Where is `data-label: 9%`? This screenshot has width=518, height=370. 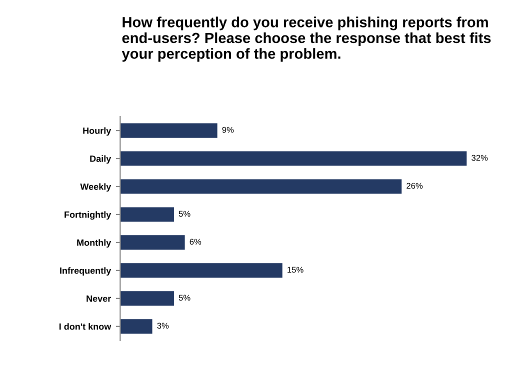
data-label: 9% is located at coordinates (228, 129).